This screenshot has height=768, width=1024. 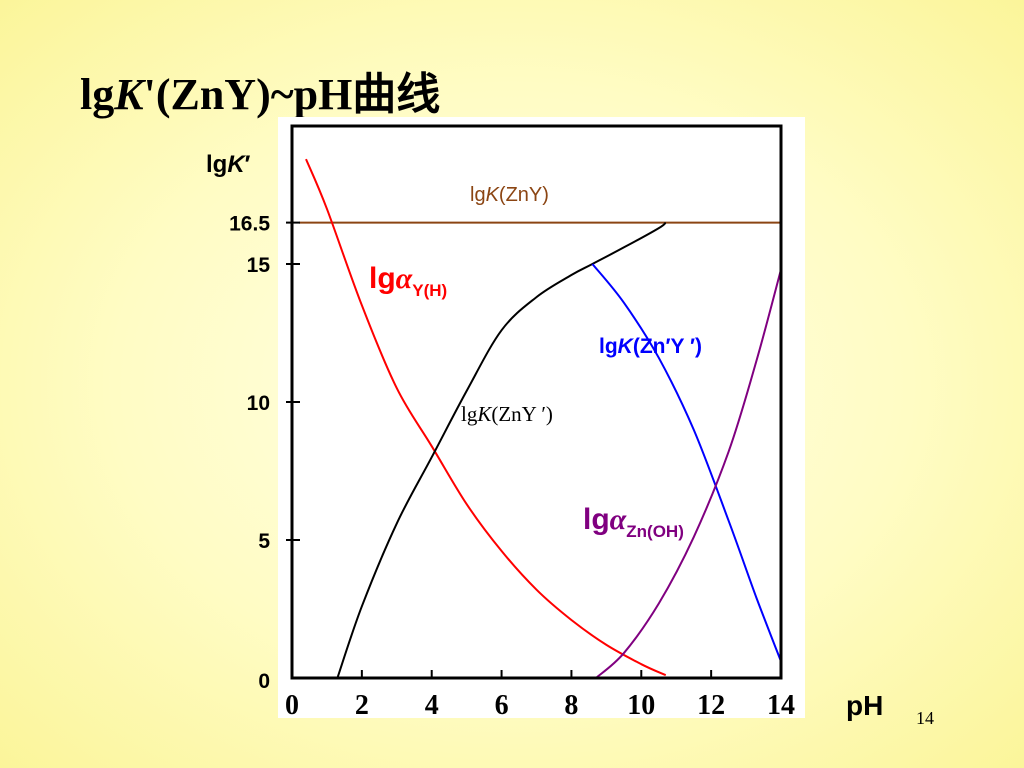 What do you see at coordinates (469, 414) in the screenshot?
I see `series-label-lgk-zny-prime-lg: lg` at bounding box center [469, 414].